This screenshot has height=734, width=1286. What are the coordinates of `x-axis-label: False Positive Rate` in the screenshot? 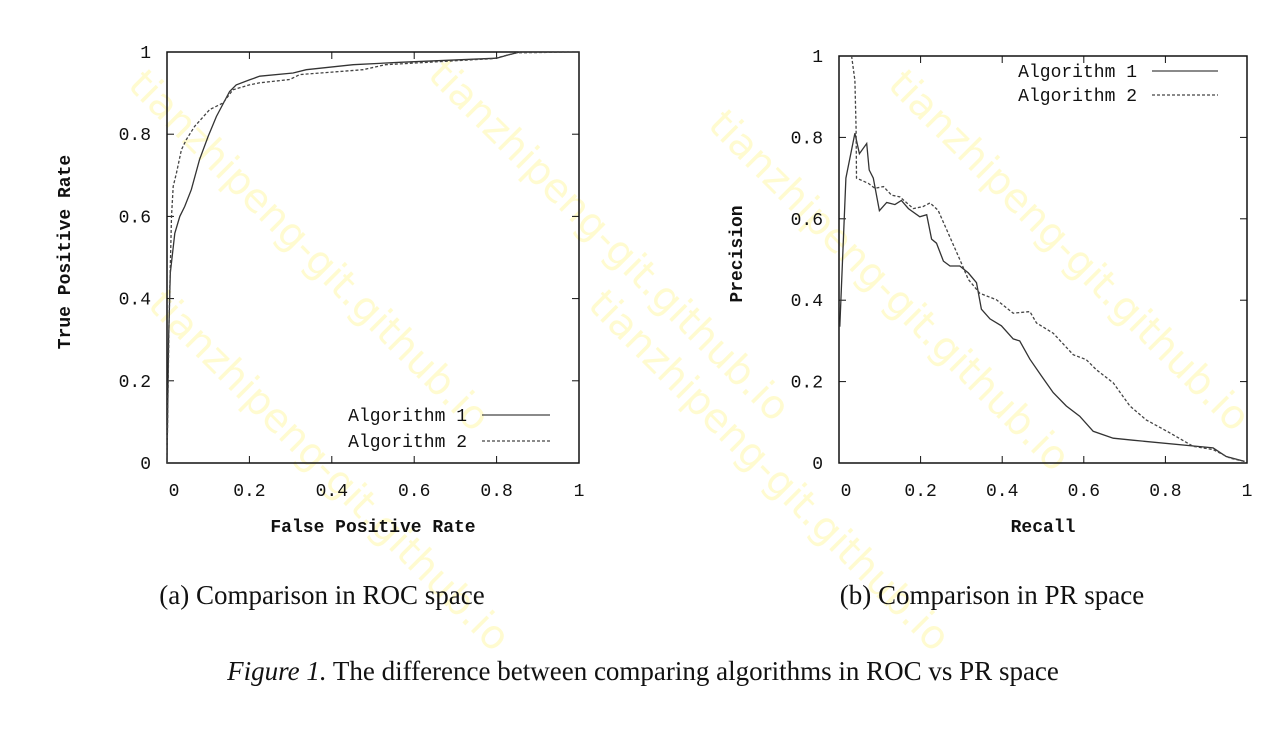 It's located at (372, 528).